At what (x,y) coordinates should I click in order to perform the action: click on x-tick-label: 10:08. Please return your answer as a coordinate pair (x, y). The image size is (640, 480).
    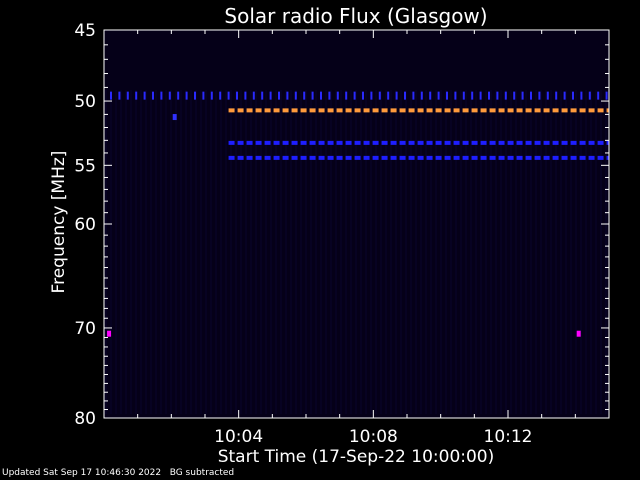
    Looking at the image, I should click on (373, 437).